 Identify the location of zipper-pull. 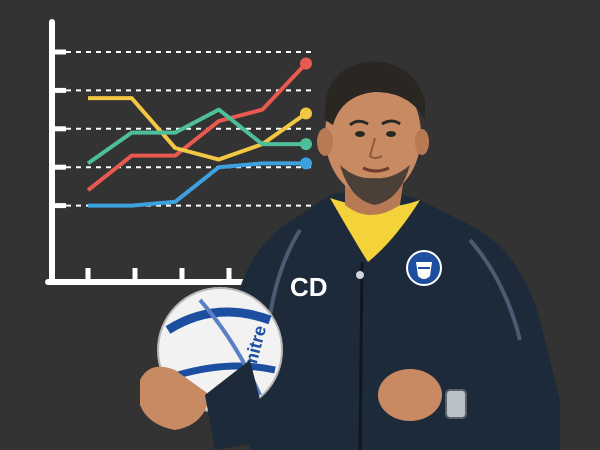
(360, 275).